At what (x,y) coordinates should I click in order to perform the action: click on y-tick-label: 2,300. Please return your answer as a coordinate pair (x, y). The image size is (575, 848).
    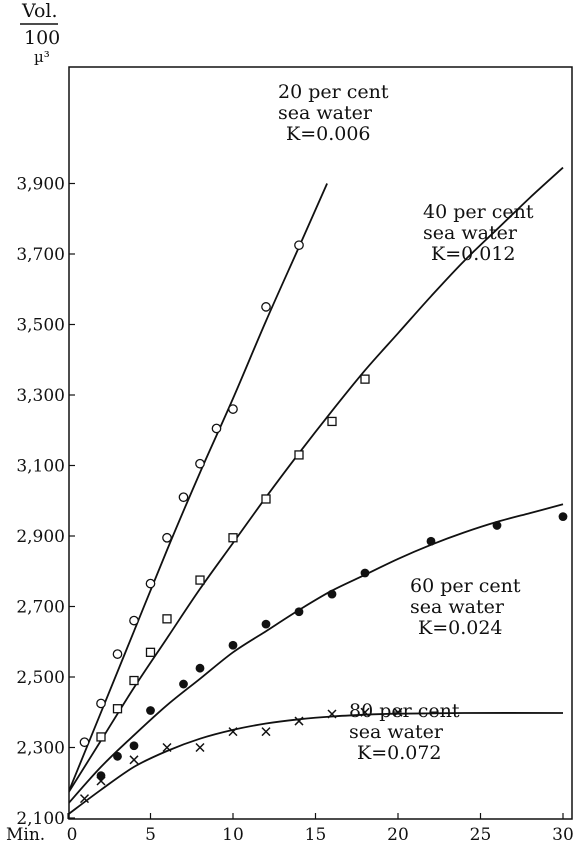
    Looking at the image, I should click on (40, 749).